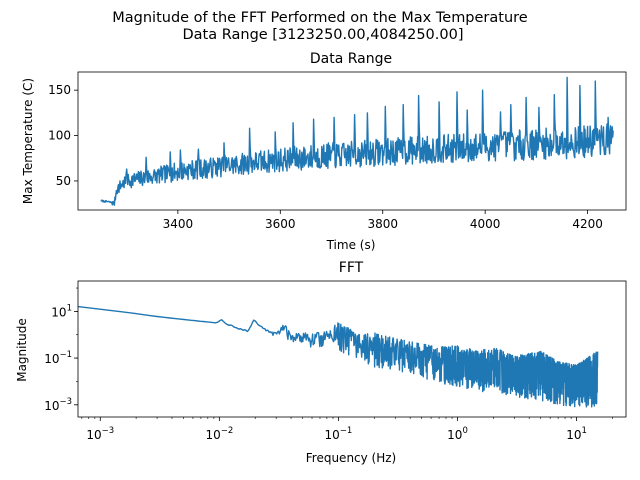  What do you see at coordinates (58, 405) in the screenshot?
I see `fft-y-tick-label: 10⁻³` at bounding box center [58, 405].